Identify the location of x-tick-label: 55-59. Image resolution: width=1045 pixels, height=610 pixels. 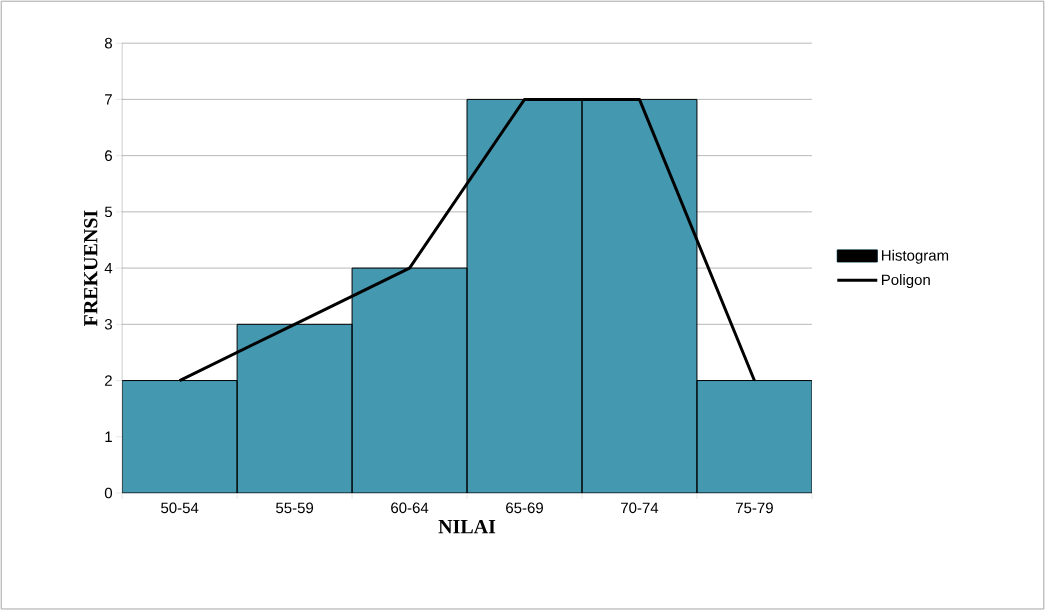
(295, 508).